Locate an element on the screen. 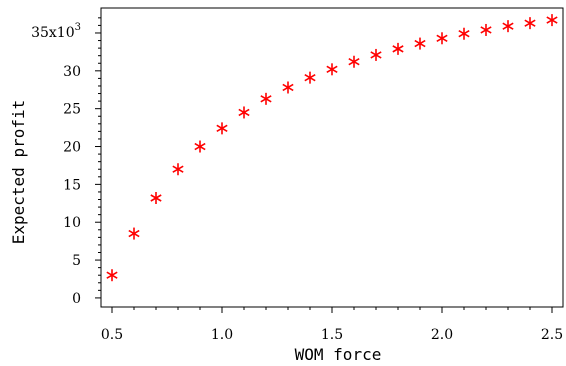 This screenshot has width=566, height=366. y-tick-label: 0 is located at coordinates (76, 299).